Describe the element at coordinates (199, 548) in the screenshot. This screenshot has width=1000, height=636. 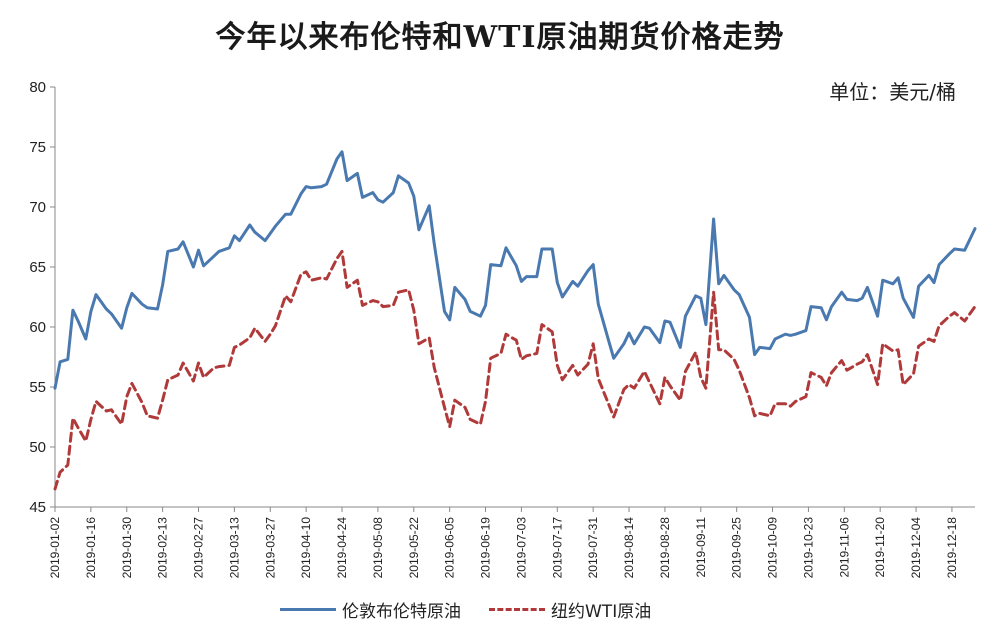
I see `x-tick-label: 2019-02-27` at that location.